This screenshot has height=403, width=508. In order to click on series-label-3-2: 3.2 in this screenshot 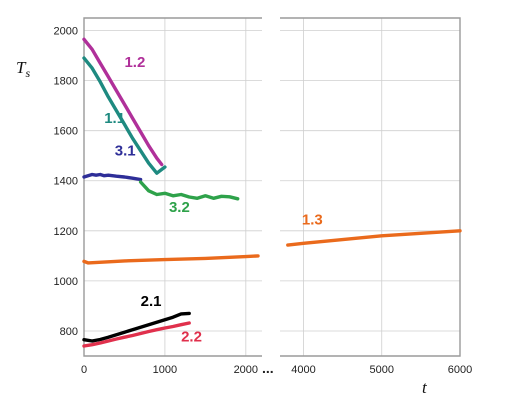, I will do `click(179, 207)`.